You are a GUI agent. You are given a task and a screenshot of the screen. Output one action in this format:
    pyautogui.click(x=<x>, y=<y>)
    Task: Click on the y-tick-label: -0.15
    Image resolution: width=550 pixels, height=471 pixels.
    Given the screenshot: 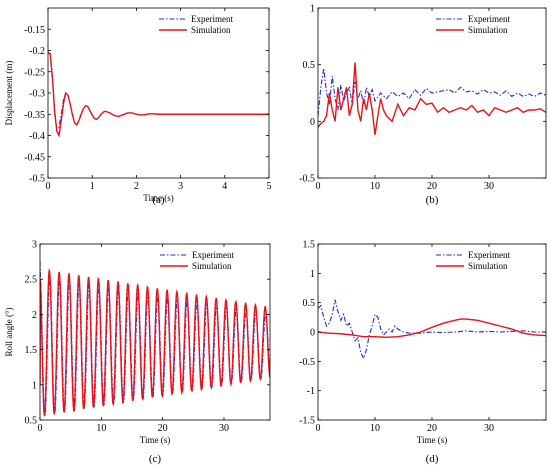 What is the action you would take?
    pyautogui.click(x=34, y=30)
    